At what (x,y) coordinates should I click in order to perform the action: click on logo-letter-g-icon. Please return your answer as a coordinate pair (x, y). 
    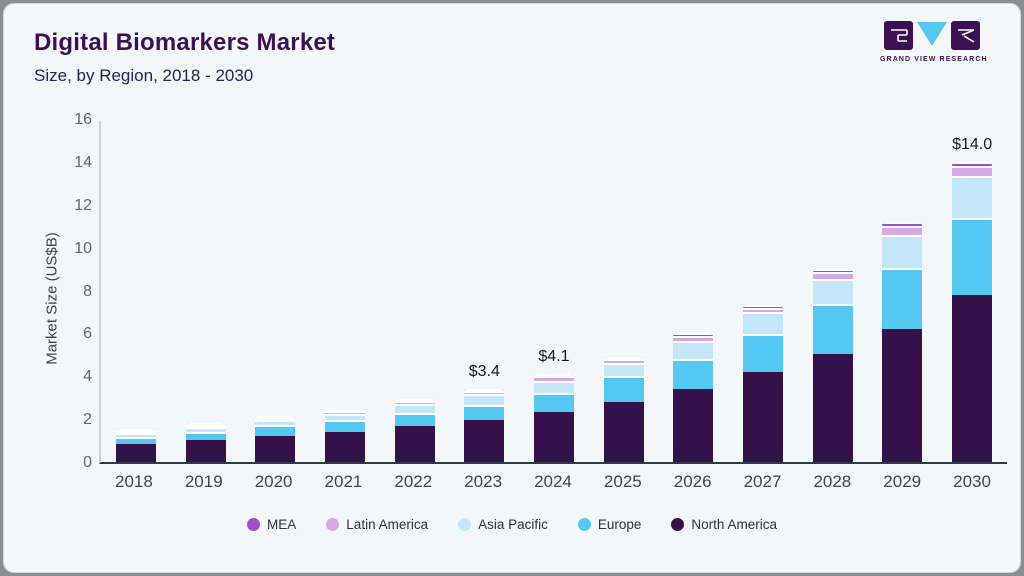
    Looking at the image, I should click on (898, 35).